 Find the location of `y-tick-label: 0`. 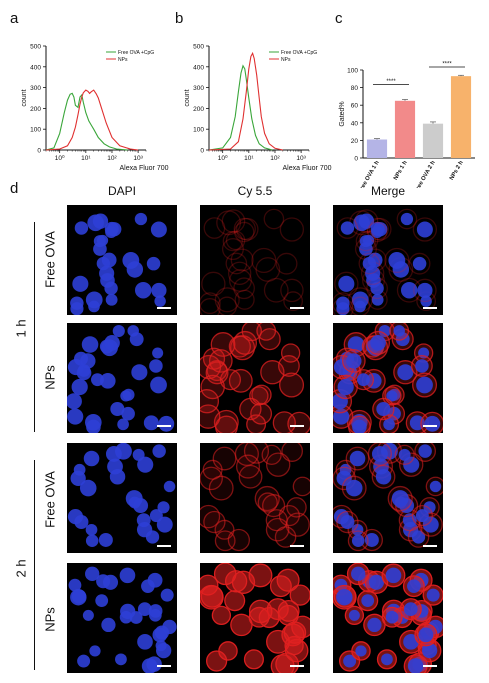

y-tick-label: 0 is located at coordinates (39, 151).